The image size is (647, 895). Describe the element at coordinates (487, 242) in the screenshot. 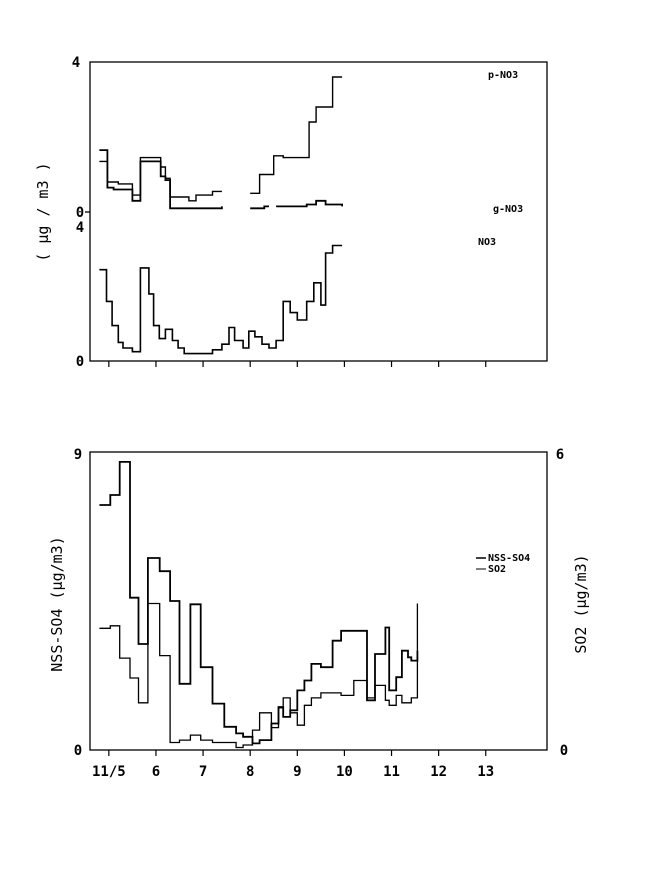

I see `series-label-no3: NO3` at that location.